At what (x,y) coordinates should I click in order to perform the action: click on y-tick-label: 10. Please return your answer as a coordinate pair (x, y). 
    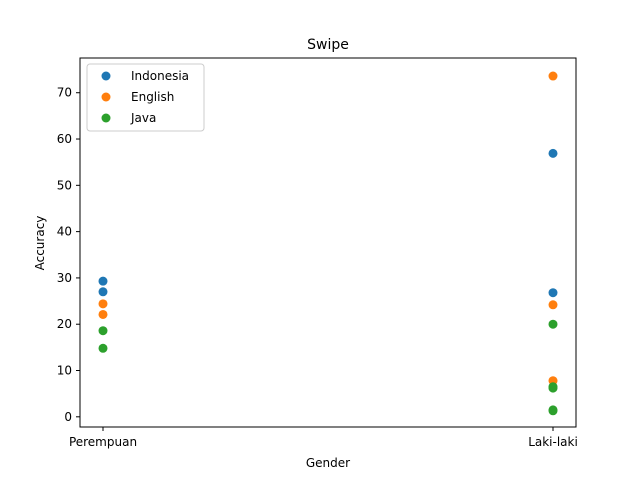
    Looking at the image, I should click on (64, 371).